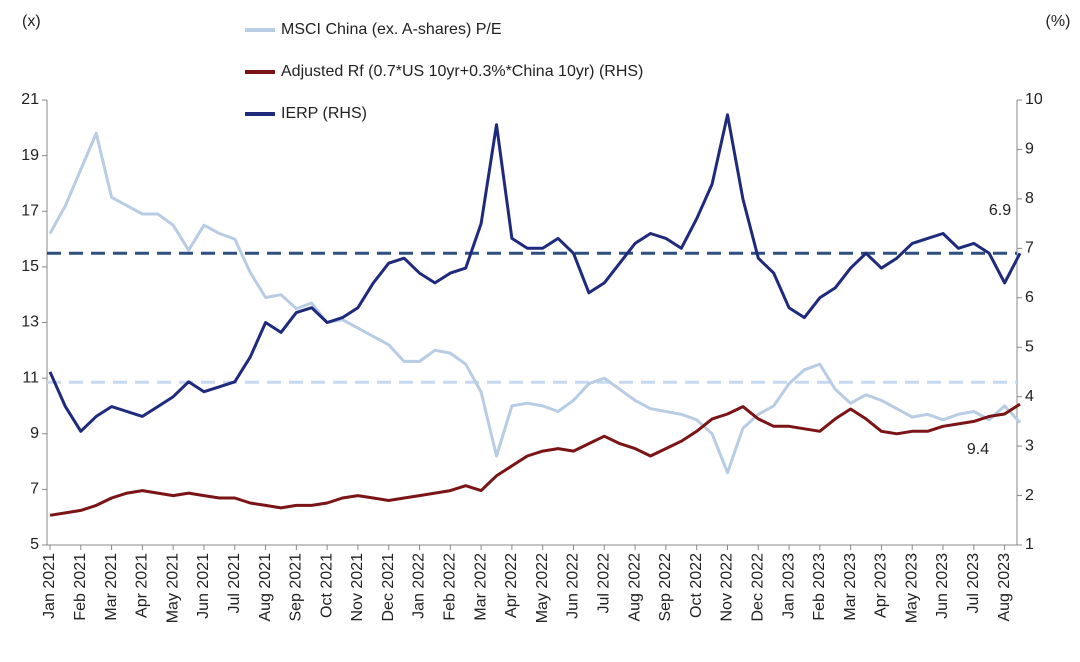  Describe the element at coordinates (324, 113) in the screenshot. I see `legend-label: IERP (RHS)` at that location.